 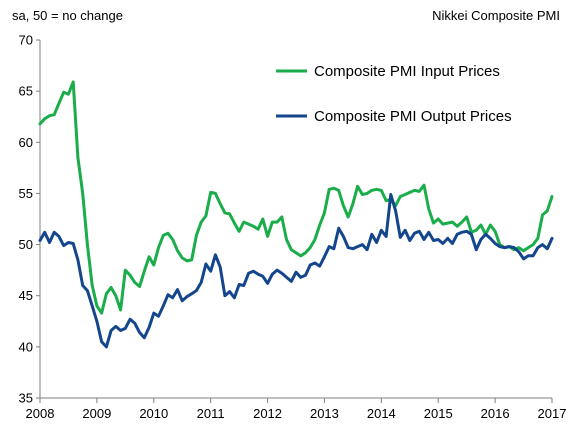 I want to click on y-tick-label: 35, so click(x=26, y=398).